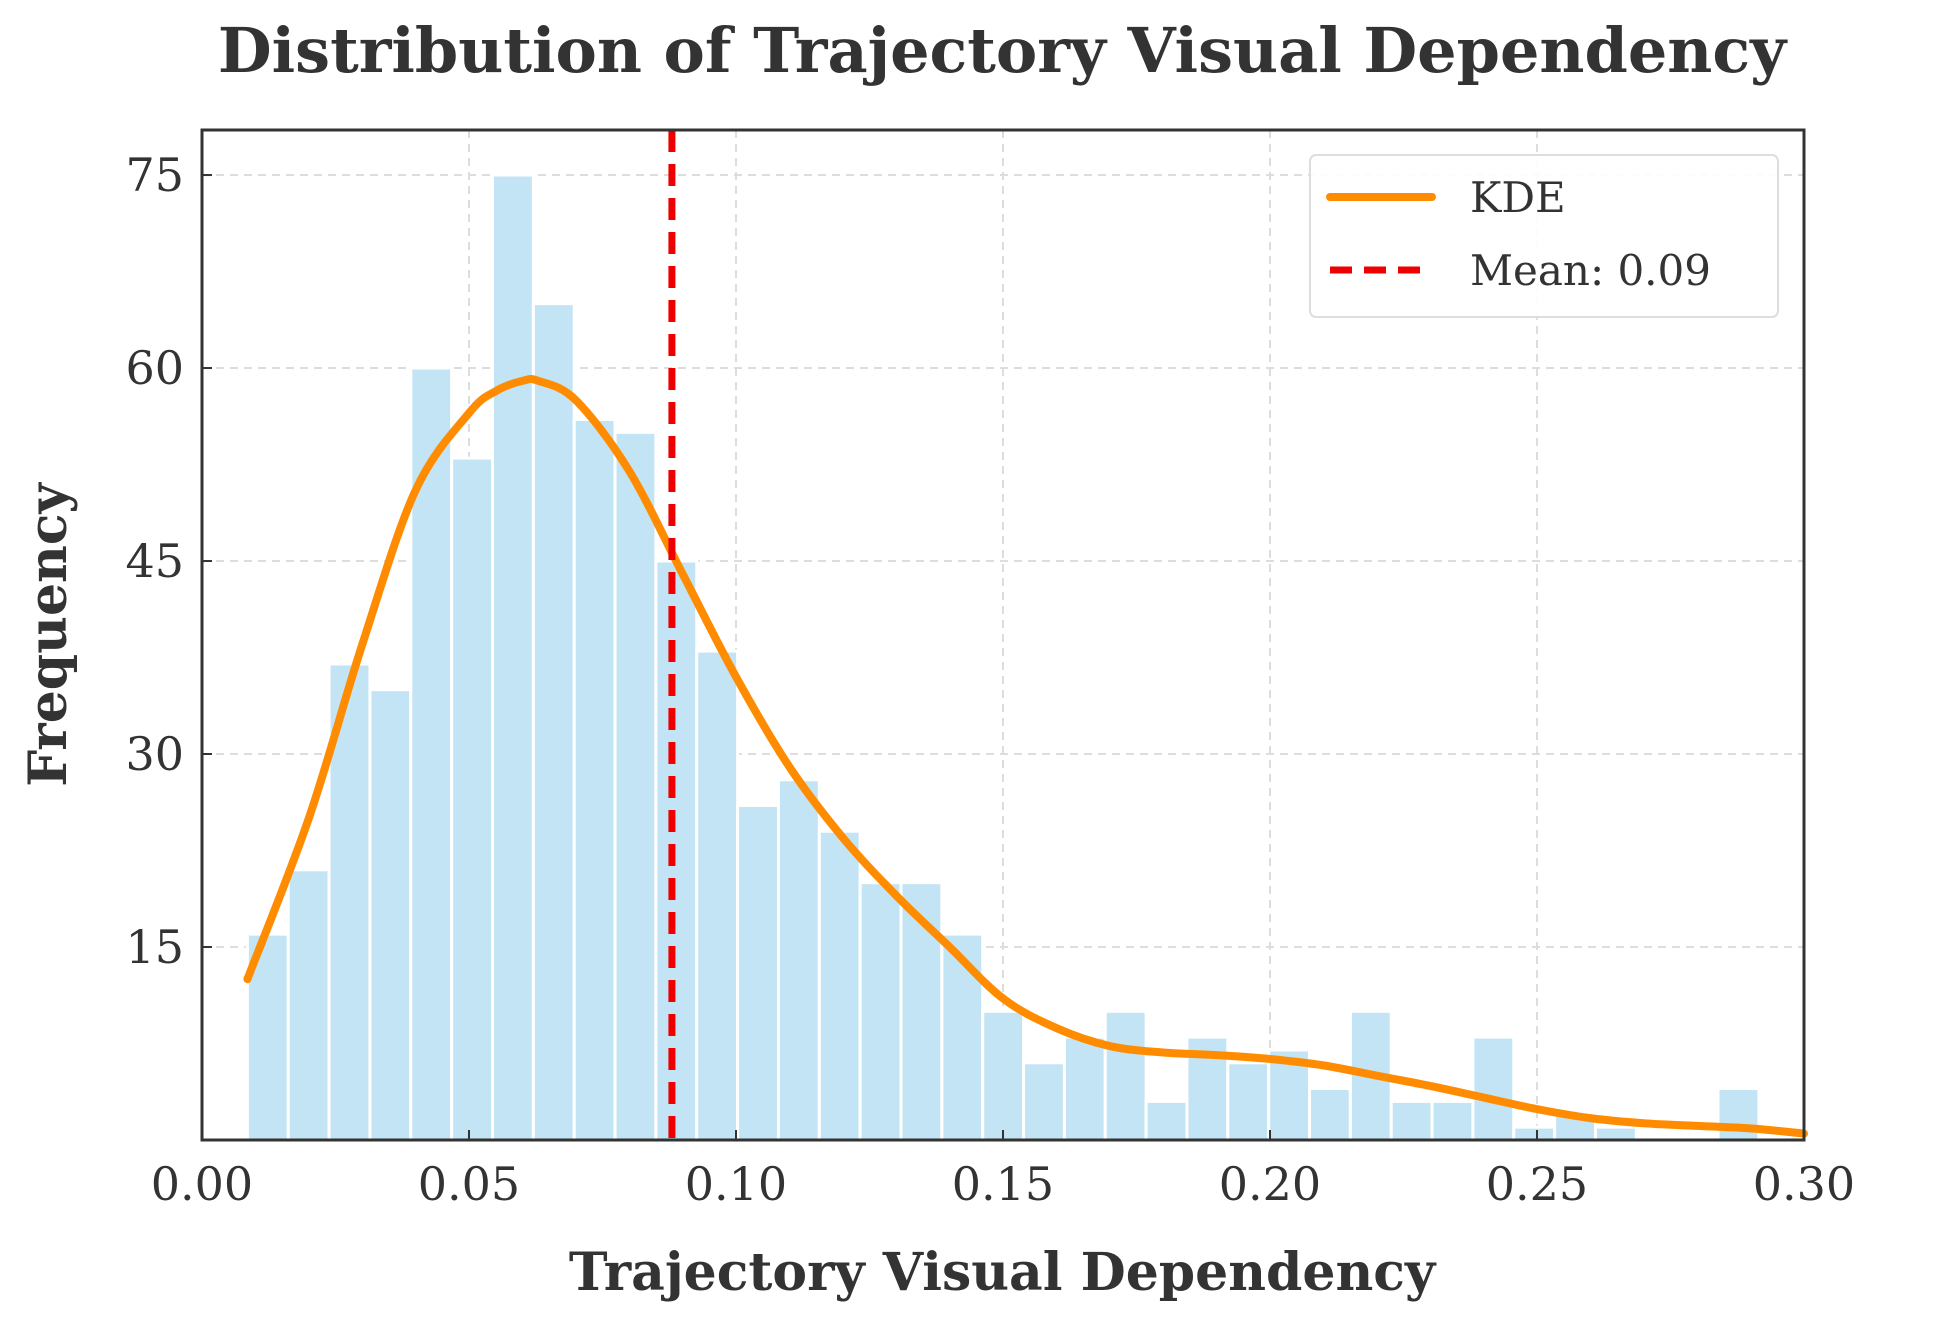 The image size is (1935, 1329). I want to click on x-axis-label: Trajectory Visual Dependency, so click(1003, 1272).